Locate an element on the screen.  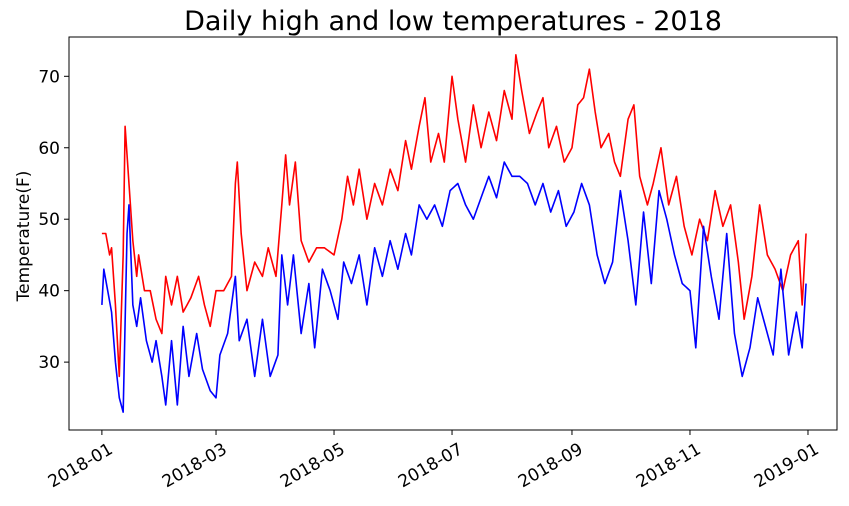
x-tick-label: 2019-01 is located at coordinates (787, 465).